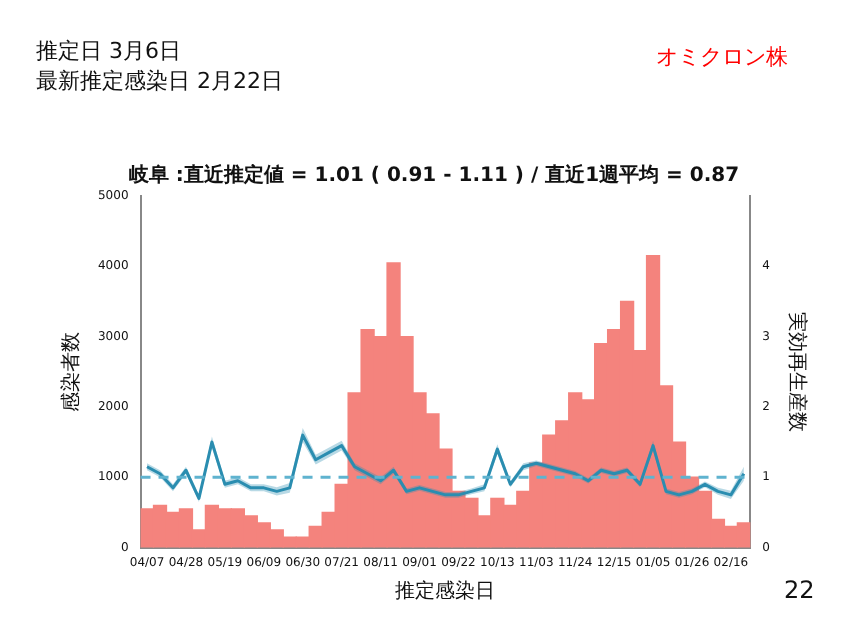  Describe the element at coordinates (799, 590) in the screenshot. I see `text: 22` at that location.